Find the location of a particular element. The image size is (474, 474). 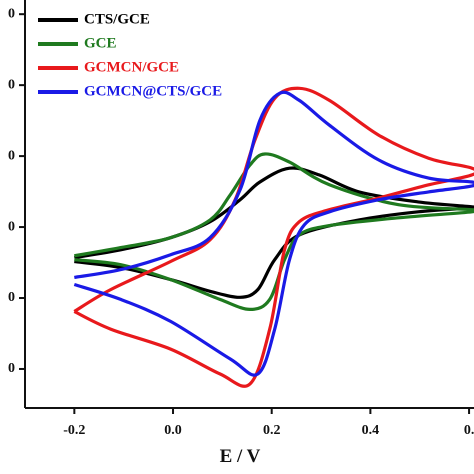

legend-label: CTS/GCE is located at coordinates (117, 19).